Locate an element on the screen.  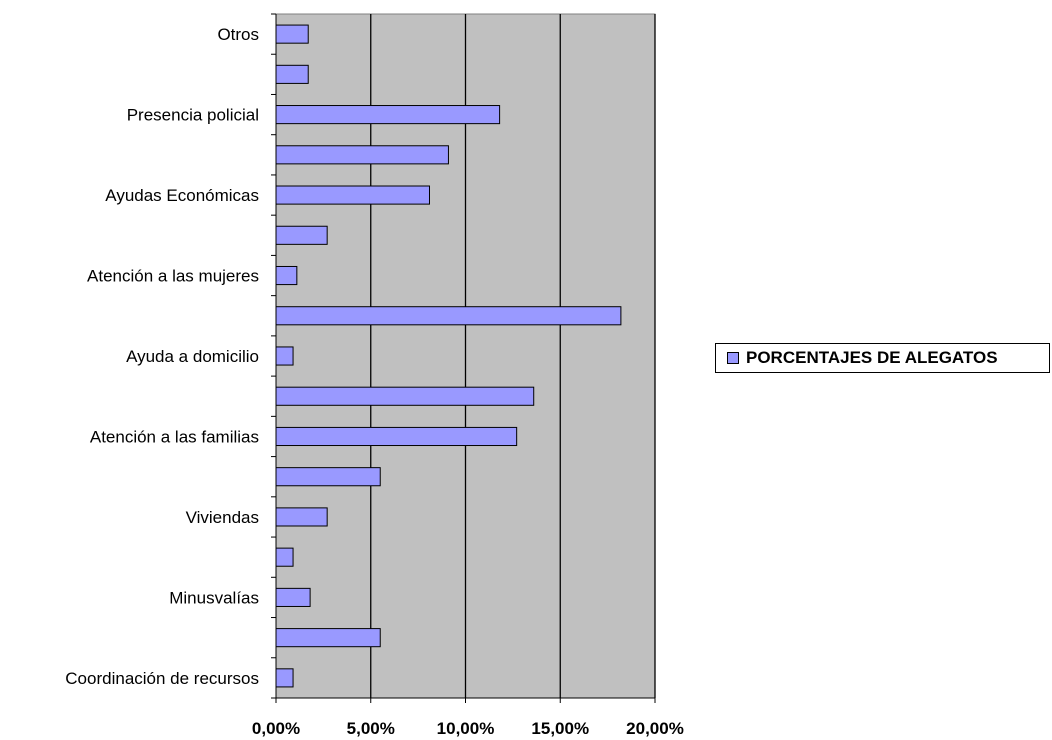
x-tick-label: 15,00% is located at coordinates (560, 728).